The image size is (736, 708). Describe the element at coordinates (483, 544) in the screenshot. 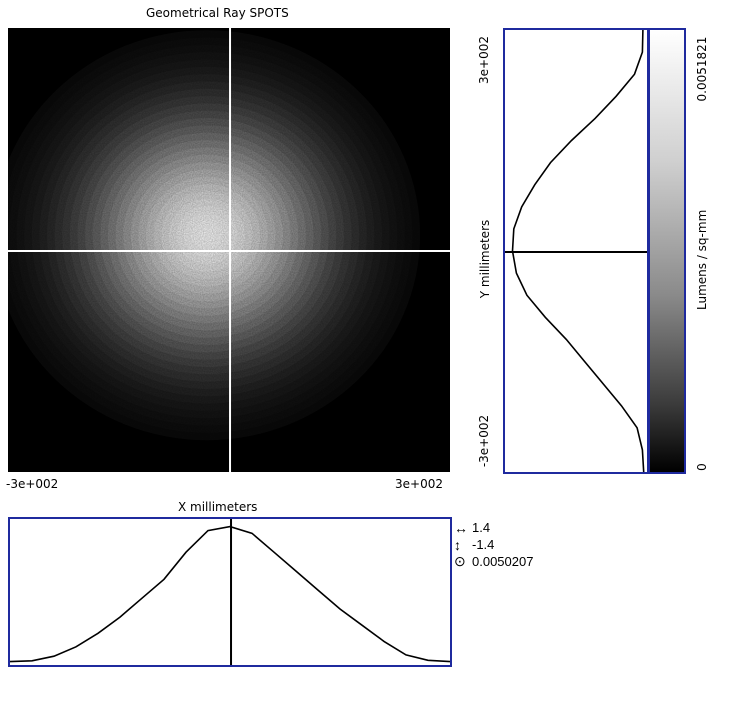

I see `readout-y-value: -1.4` at that location.